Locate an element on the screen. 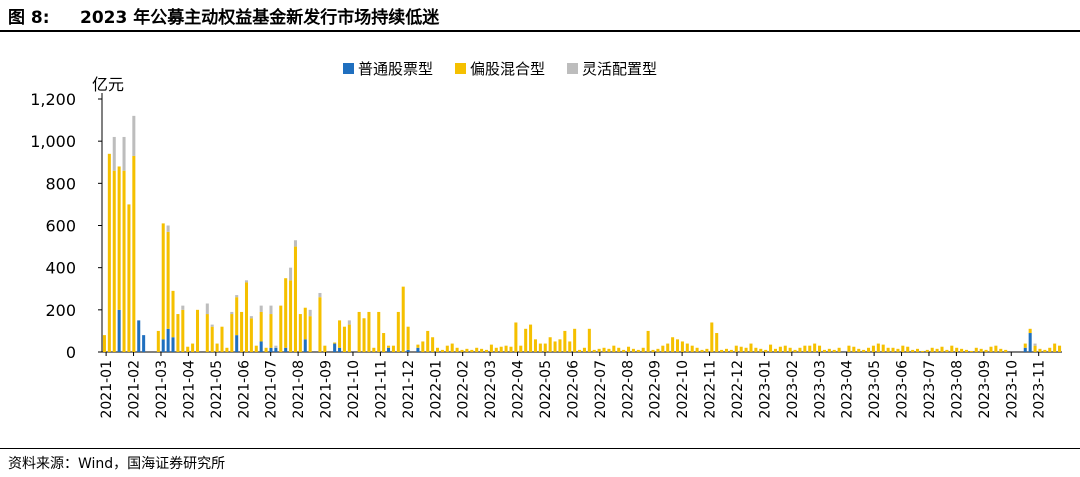 The width and height of the screenshot is (1080, 477). x-tick-label: 2022-08 is located at coordinates (628, 389).